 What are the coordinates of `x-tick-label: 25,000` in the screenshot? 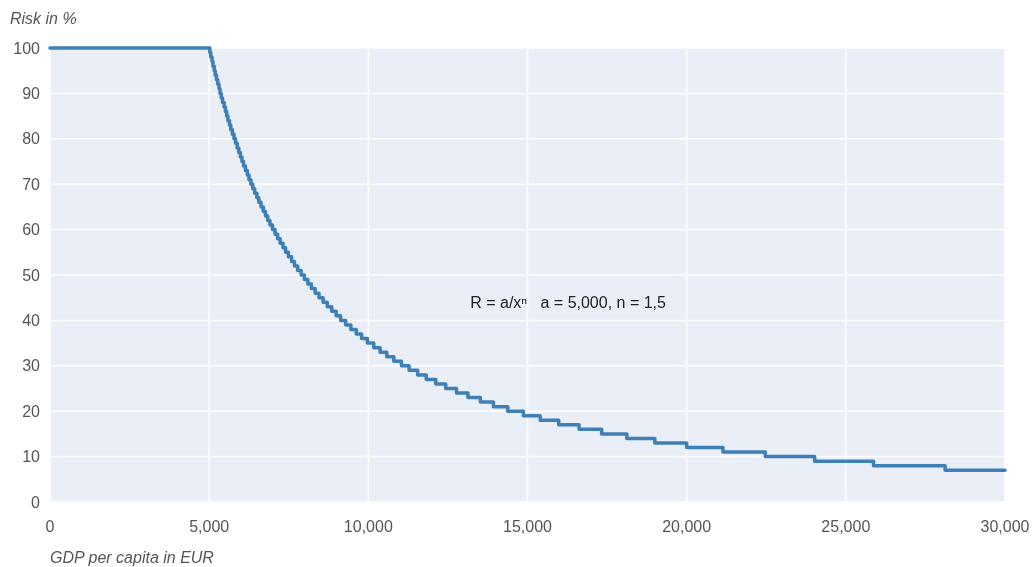 It's located at (846, 526).